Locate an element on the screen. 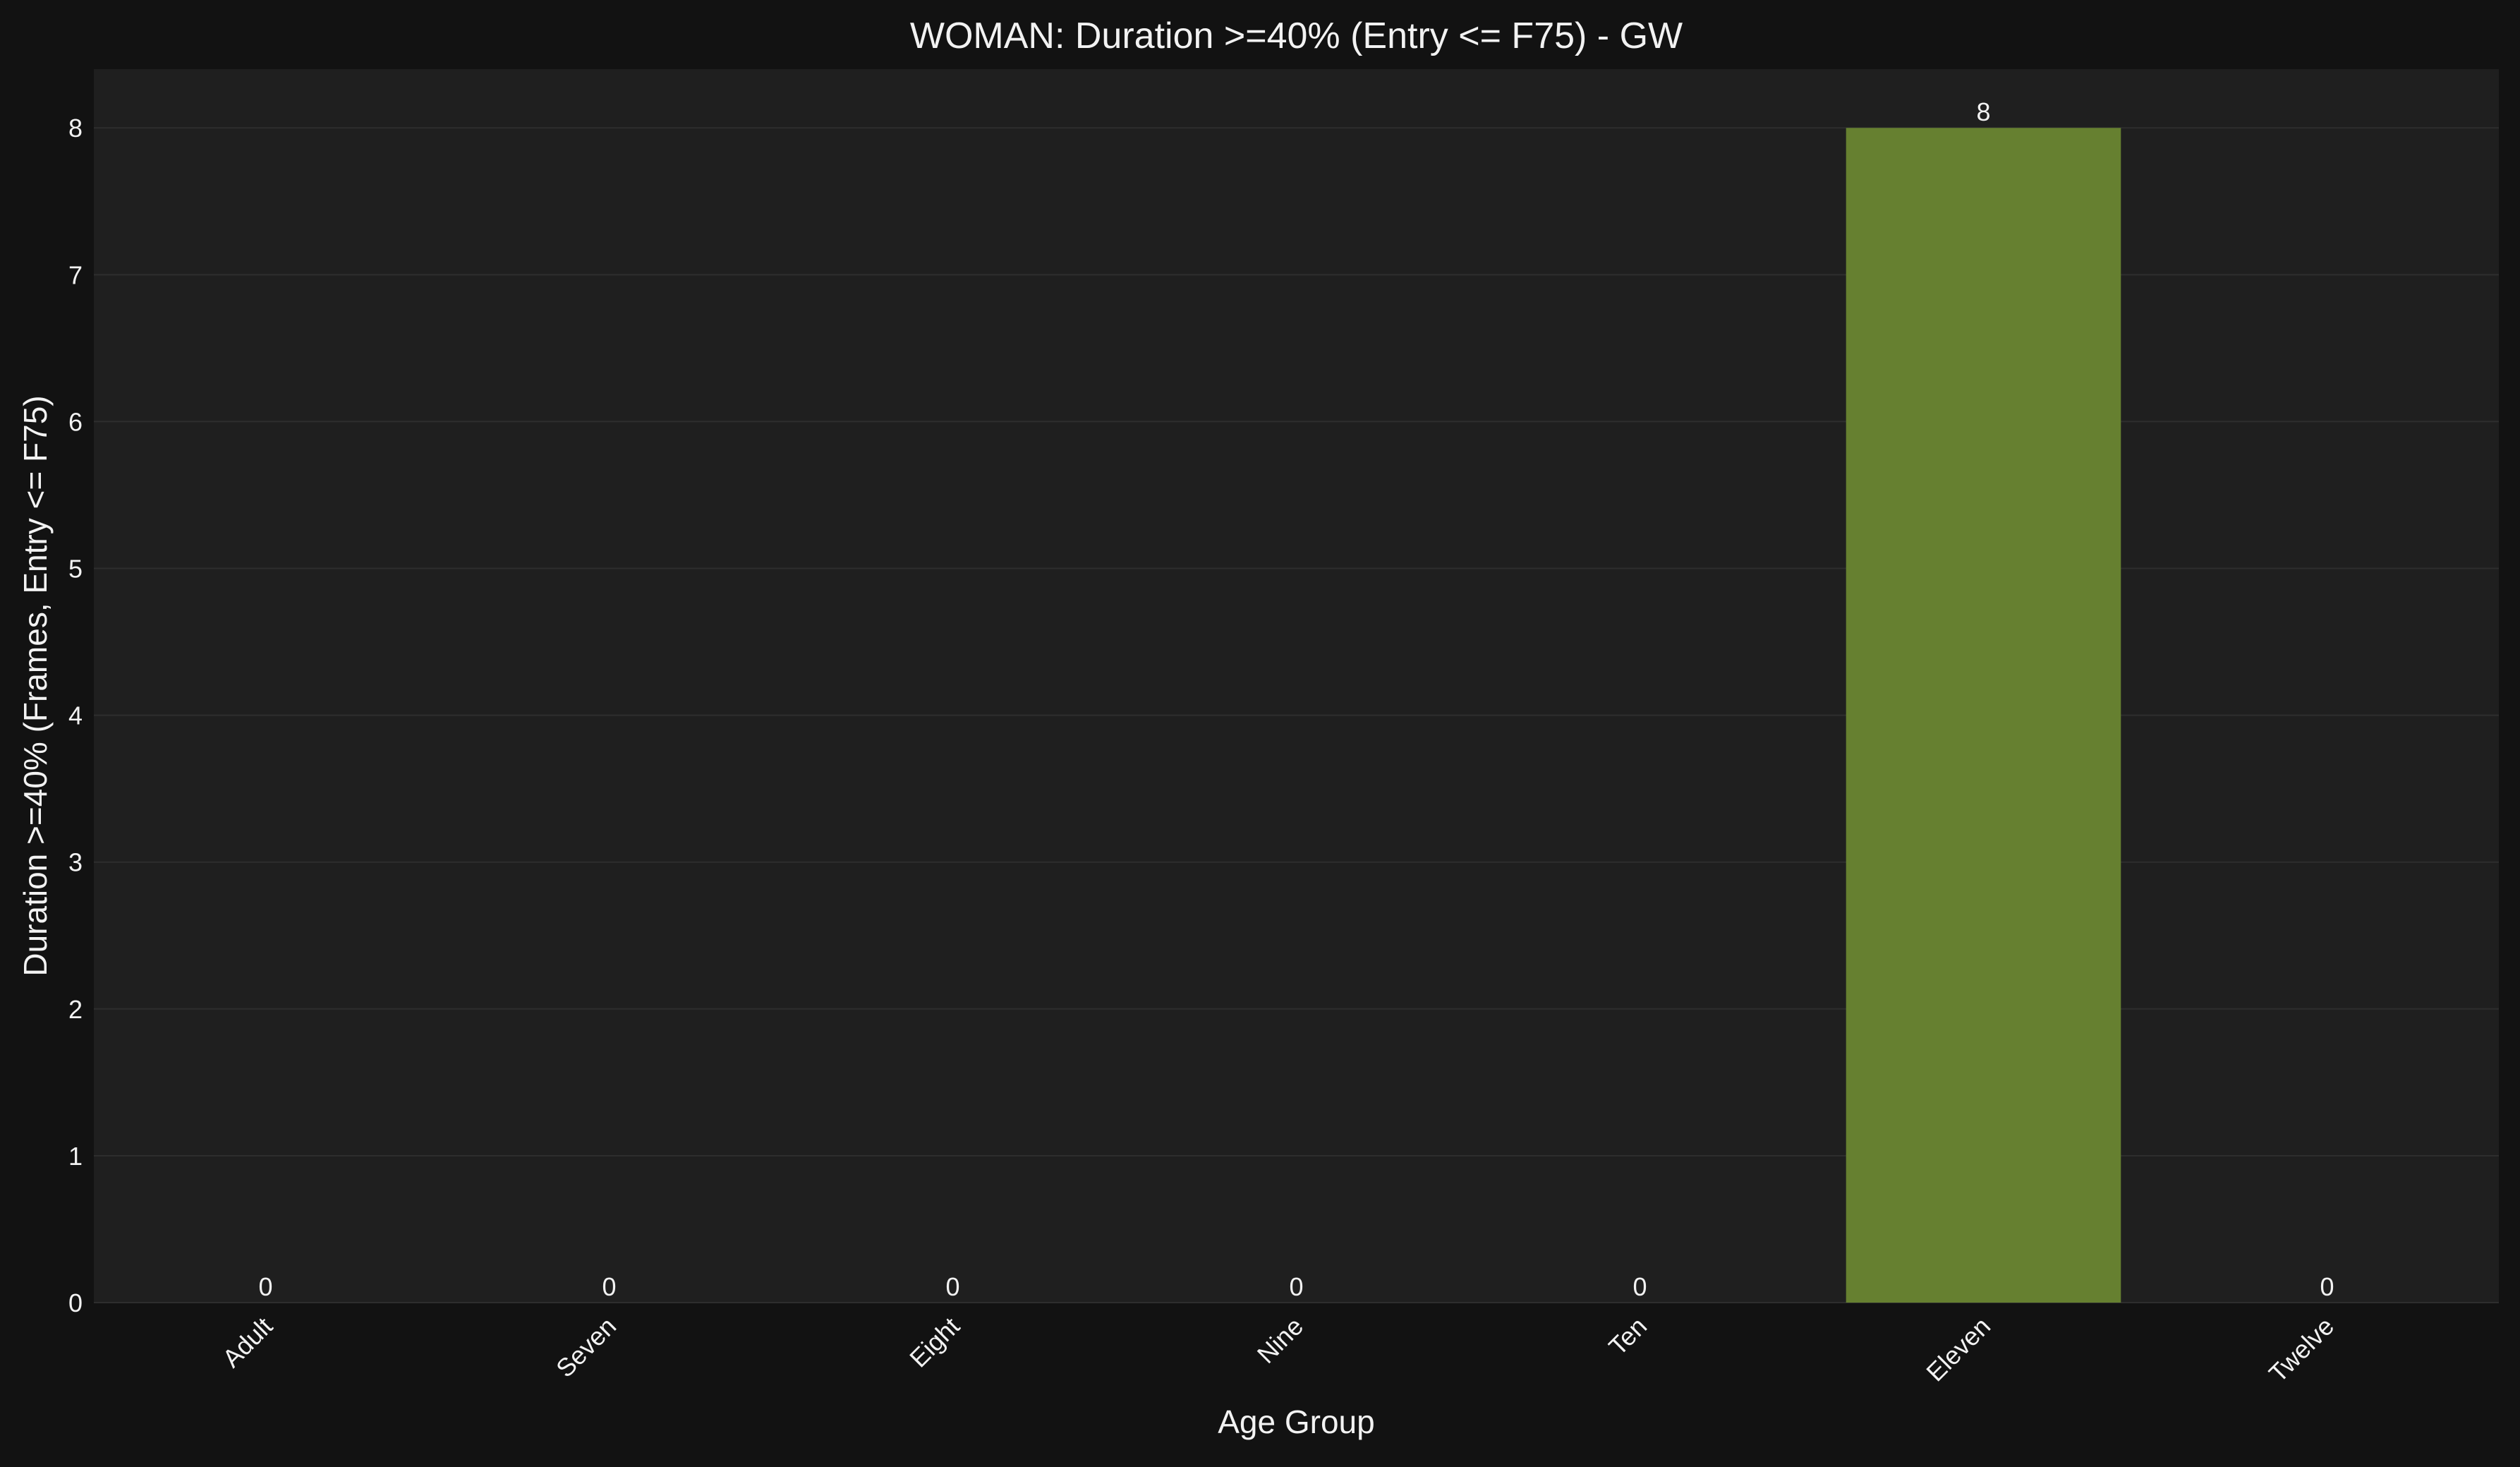 The image size is (2520, 1467). y-axis-ticks: 0 1 2 3 4 5 6 7 8 is located at coordinates (76, 715).